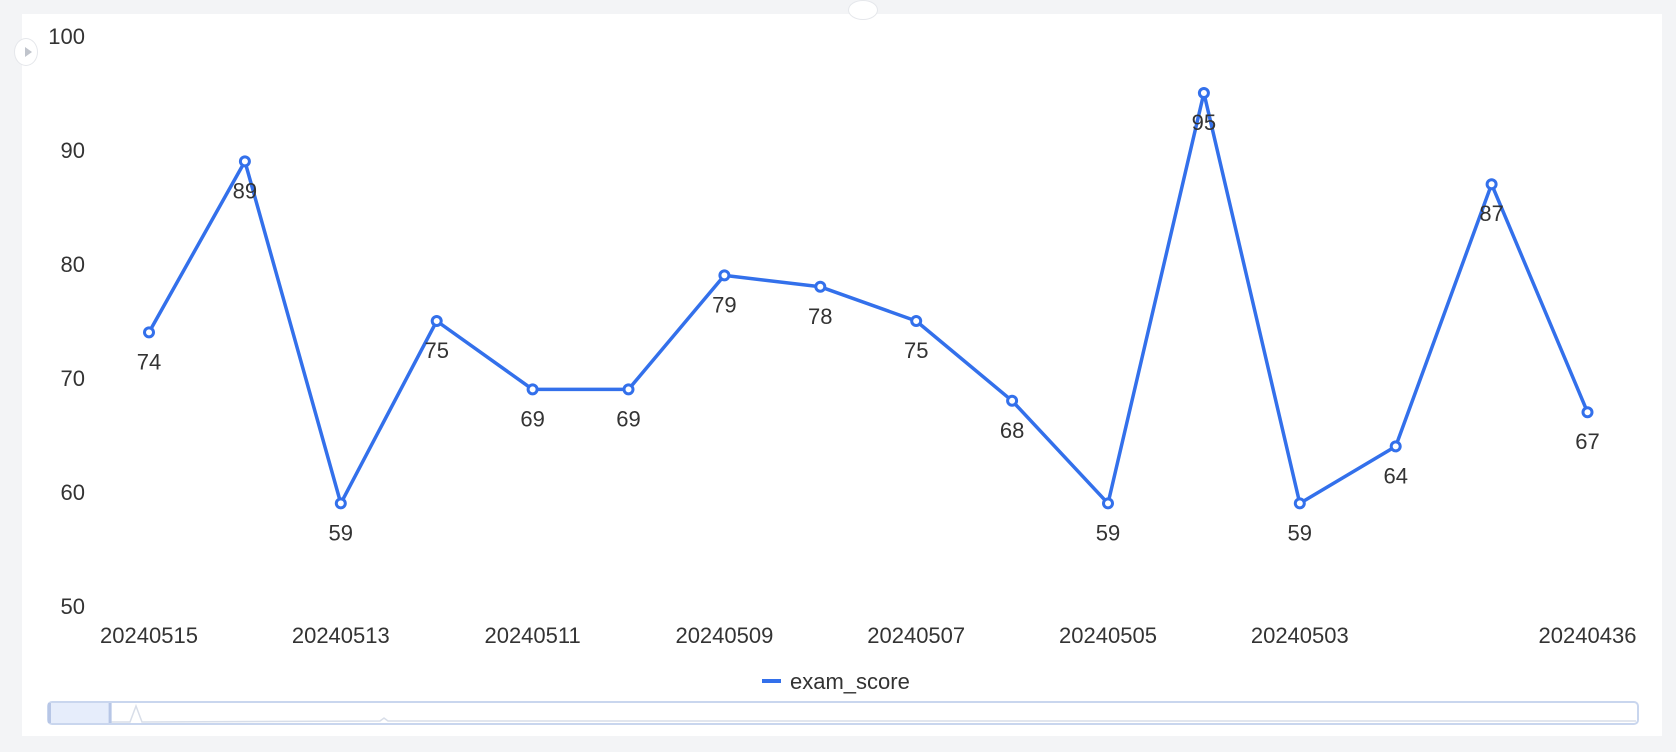  Describe the element at coordinates (1012, 430) in the screenshot. I see `data-label: 68` at that location.